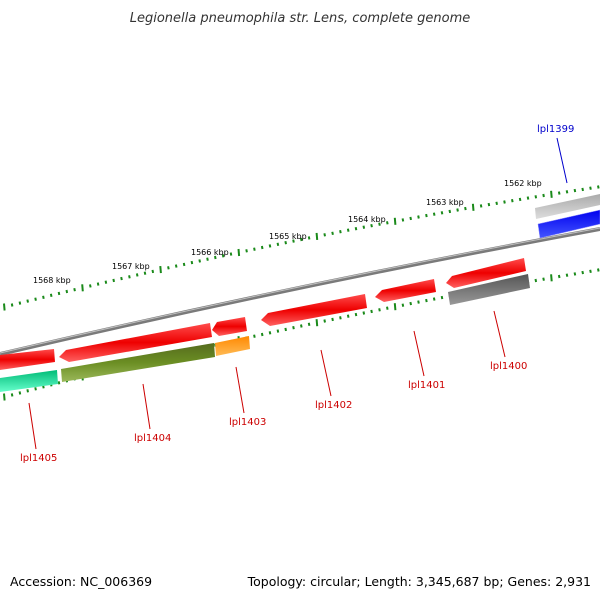 Image resolution: width=600 pixels, height=600 pixels. I want to click on scale-label: 1567 kbp, so click(131, 266).